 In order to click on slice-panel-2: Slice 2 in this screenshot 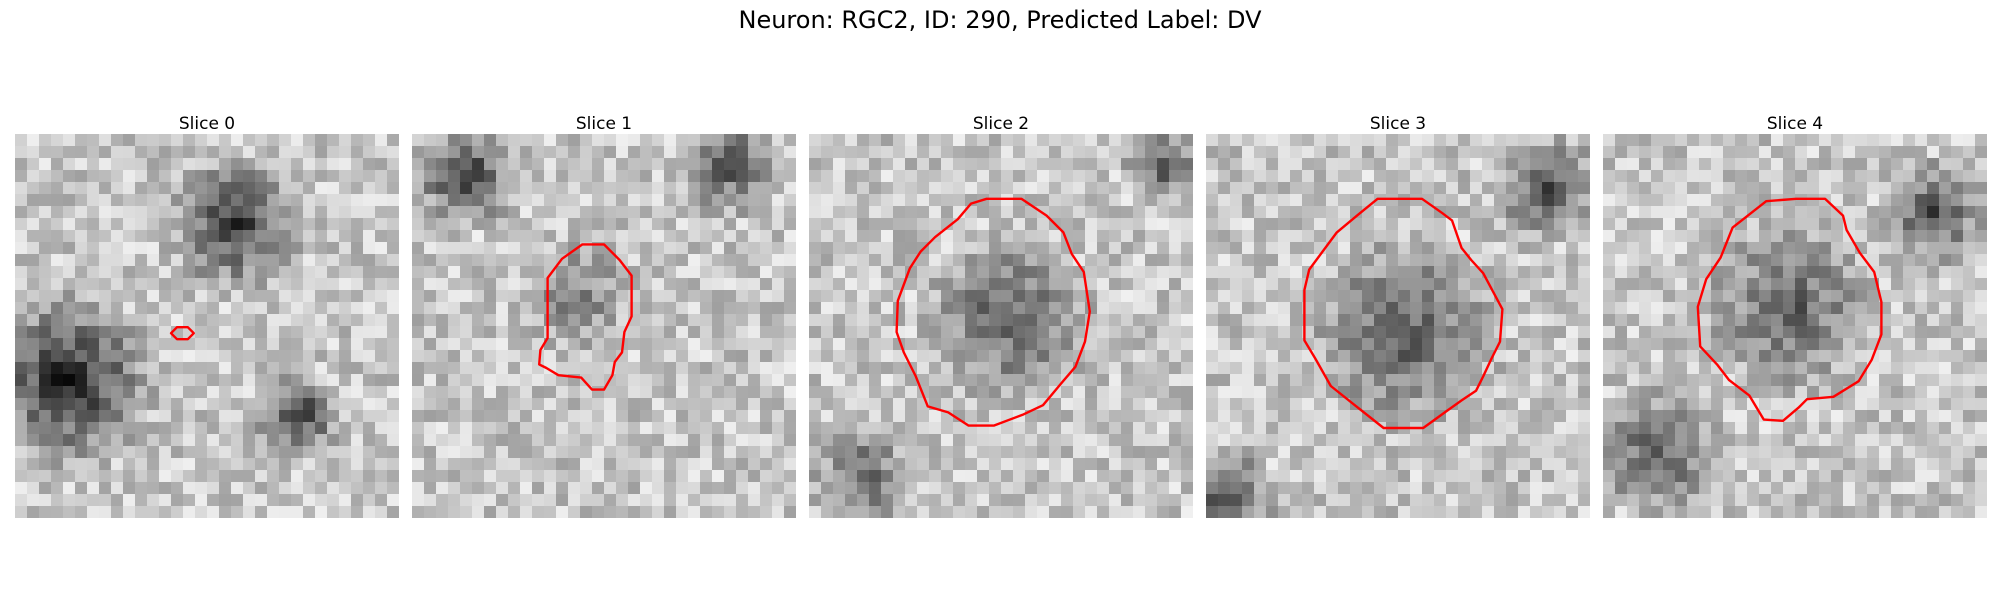, I will do `click(1001, 315)`.